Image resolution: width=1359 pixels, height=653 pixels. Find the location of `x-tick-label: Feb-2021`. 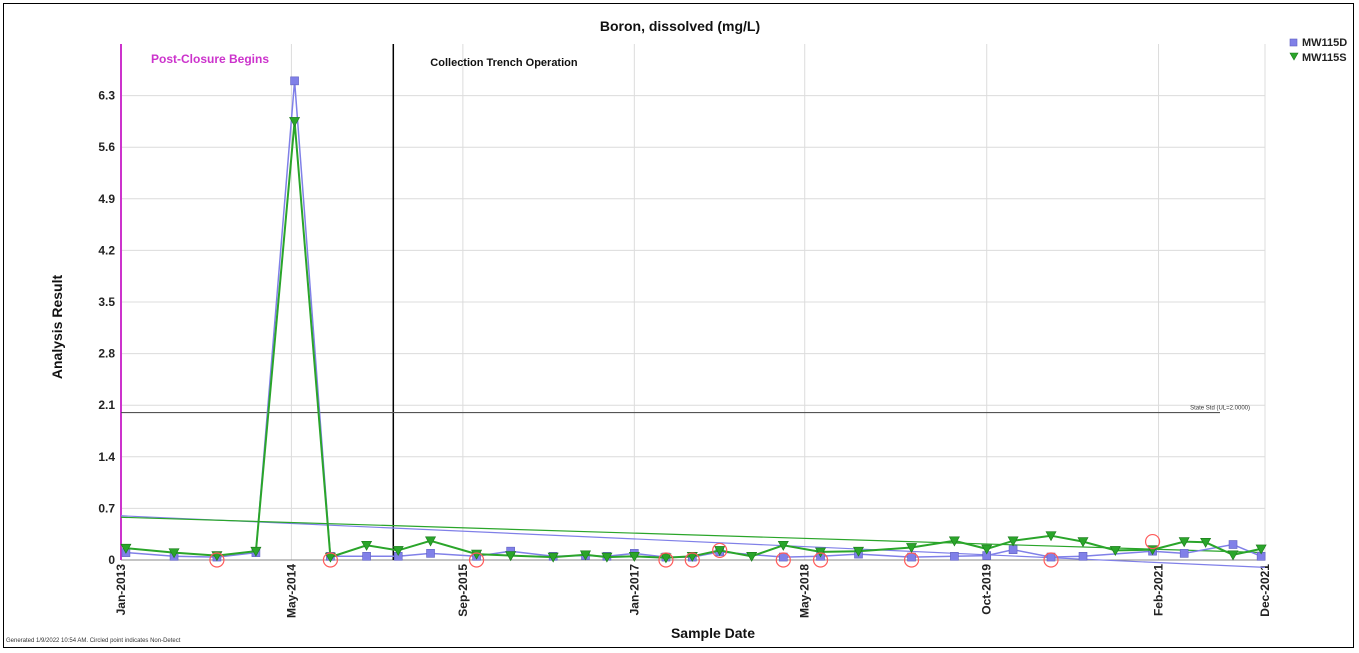

x-tick-label: Feb-2021 is located at coordinates (1159, 590).